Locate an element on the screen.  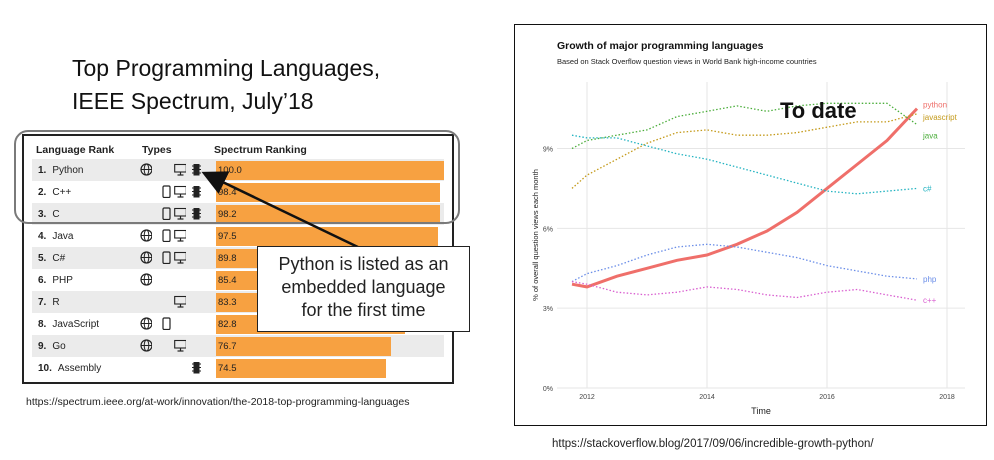
language-name: 7. R is located at coordinates (49, 302).